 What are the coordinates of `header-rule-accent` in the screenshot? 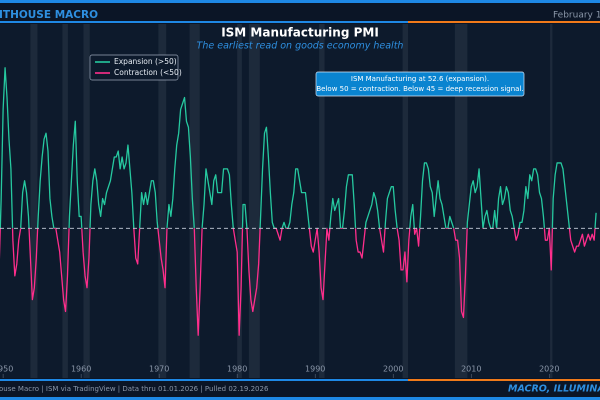 It's located at (504, 22).